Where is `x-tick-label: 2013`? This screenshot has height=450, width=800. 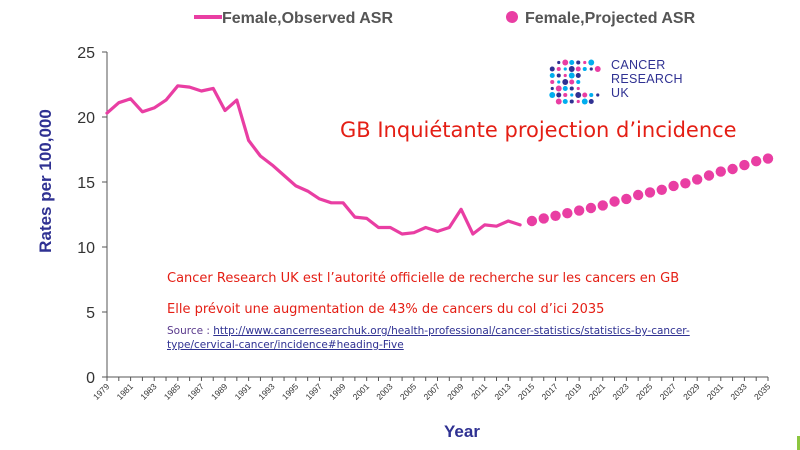 x-tick-label: 2013 is located at coordinates (502, 391).